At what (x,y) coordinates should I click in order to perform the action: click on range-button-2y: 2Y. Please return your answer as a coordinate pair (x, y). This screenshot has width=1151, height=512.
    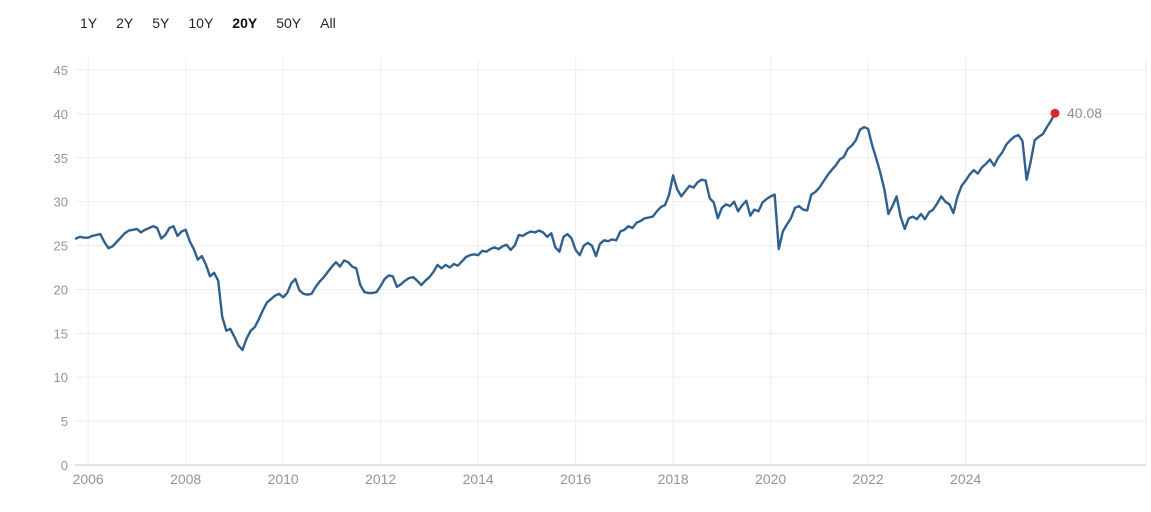
    Looking at the image, I should click on (125, 23).